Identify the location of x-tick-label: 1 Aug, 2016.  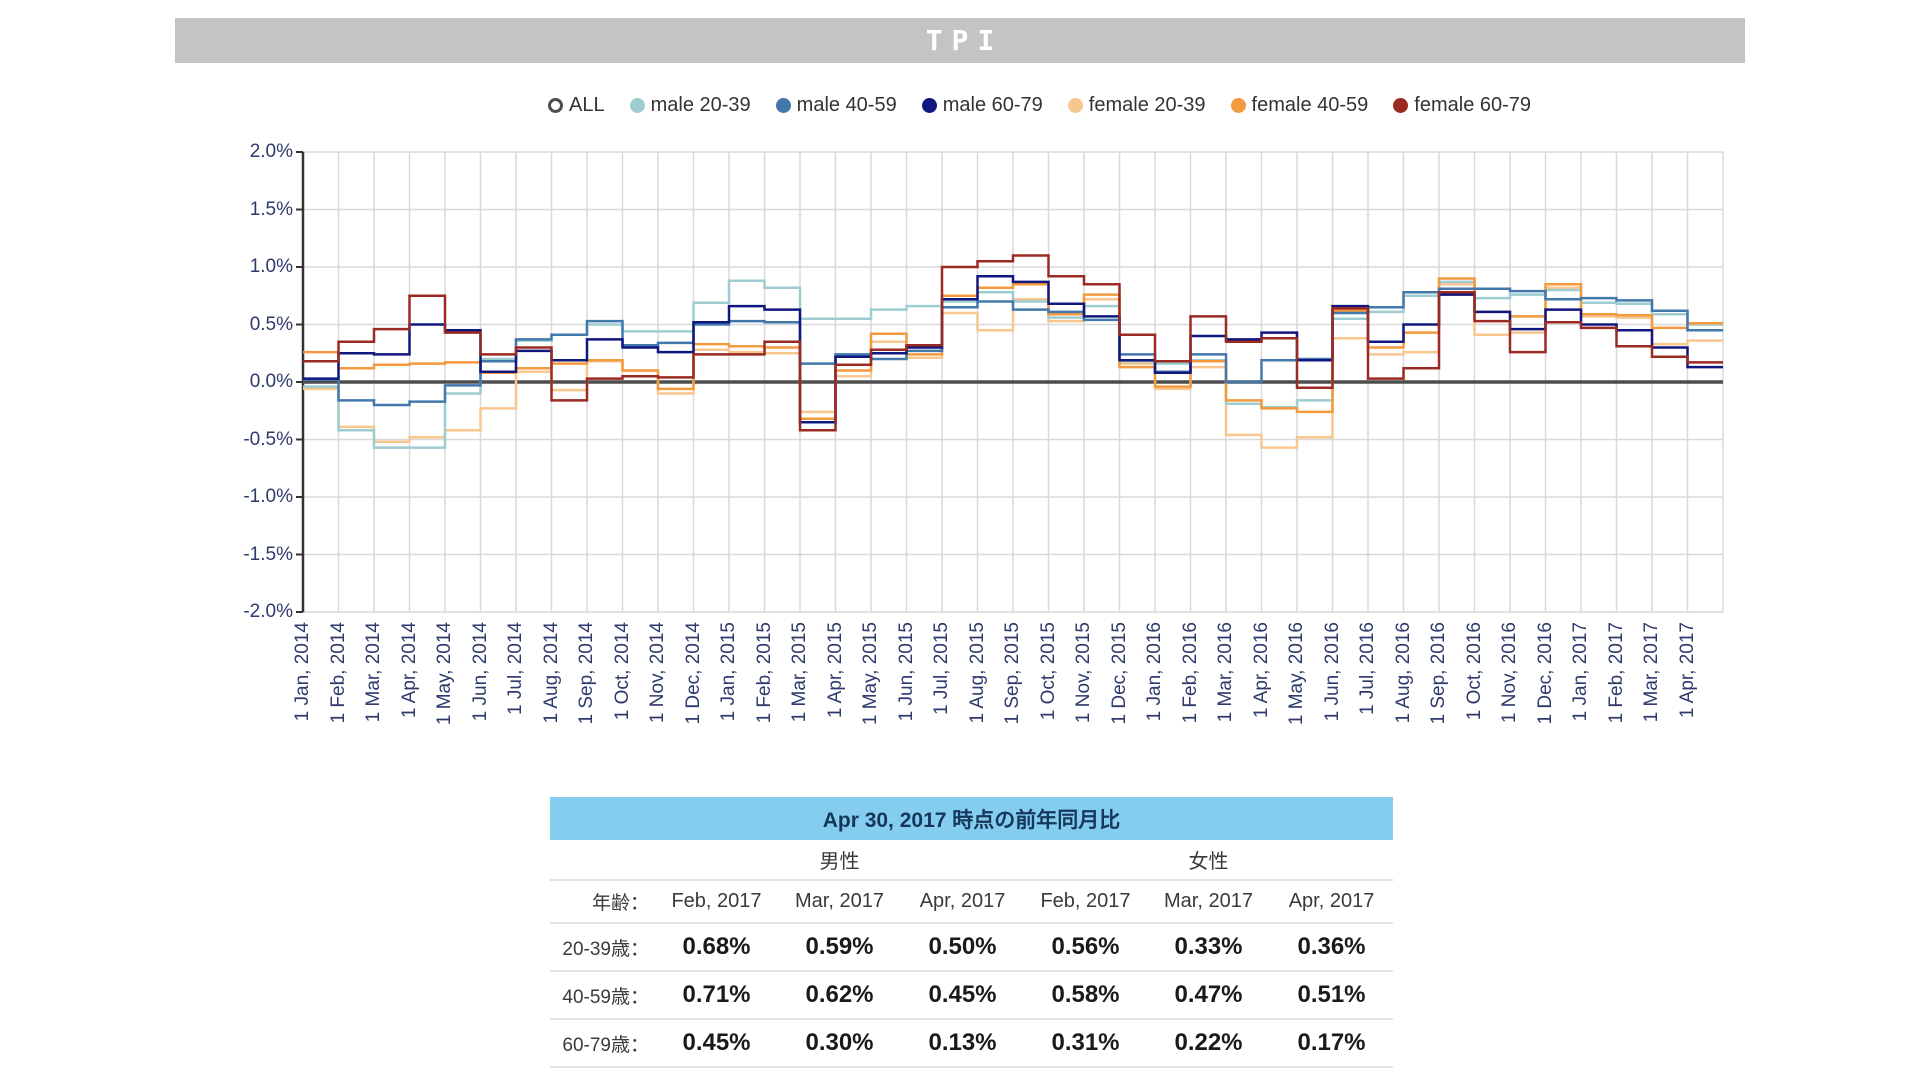
(1403, 673).